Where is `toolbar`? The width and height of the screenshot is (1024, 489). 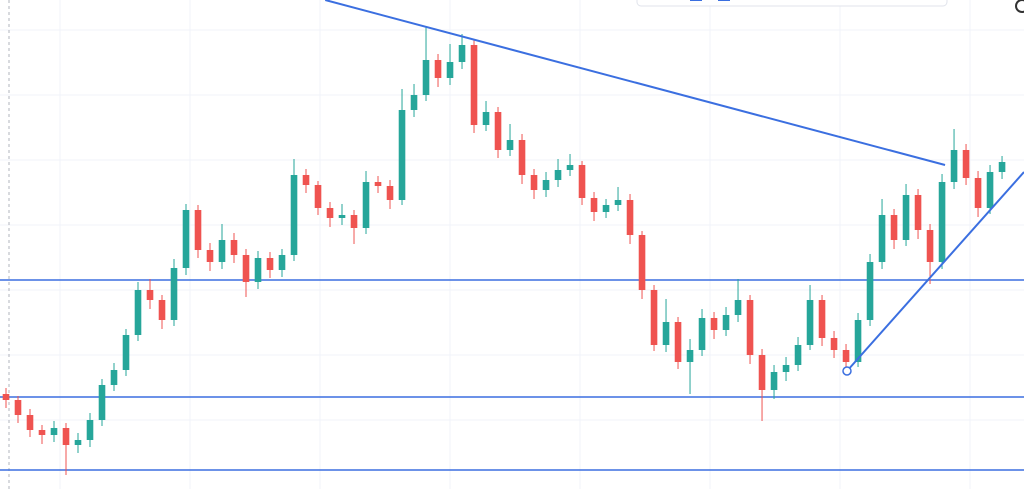
toolbar is located at coordinates (792, 3).